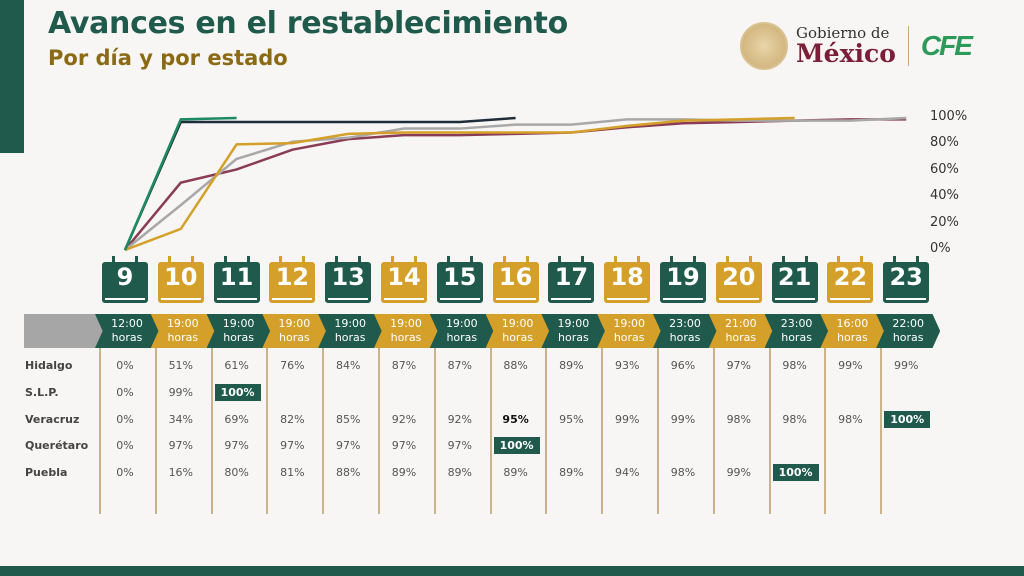 This screenshot has width=1024, height=576. Describe the element at coordinates (236, 473) in the screenshot. I see `table-cell: 80%` at that location.